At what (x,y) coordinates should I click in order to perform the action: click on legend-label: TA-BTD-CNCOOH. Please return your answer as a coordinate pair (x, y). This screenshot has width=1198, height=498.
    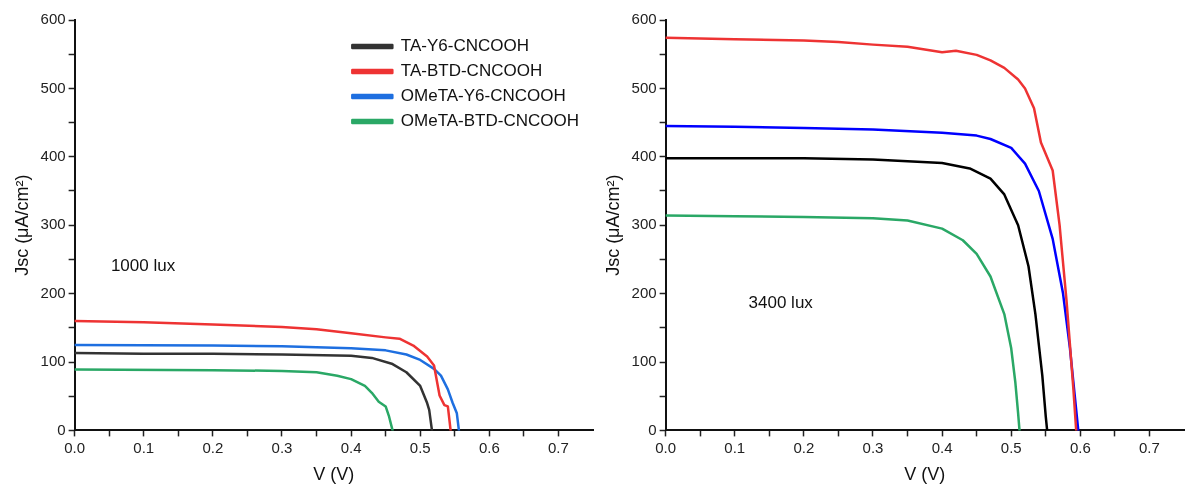
    Looking at the image, I should click on (471, 71).